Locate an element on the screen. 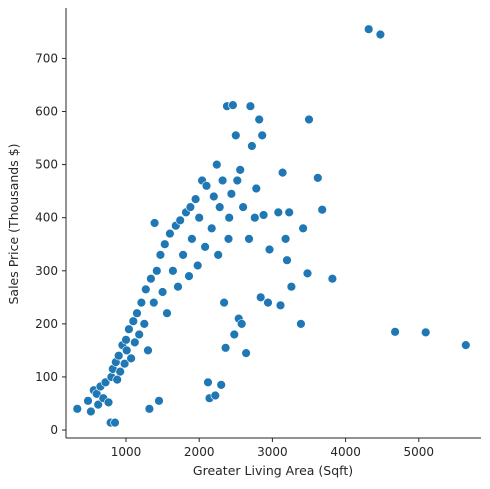 Image resolution: width=490 pixels, height=489 pixels. y-tick-label: 500 is located at coordinates (46, 165).